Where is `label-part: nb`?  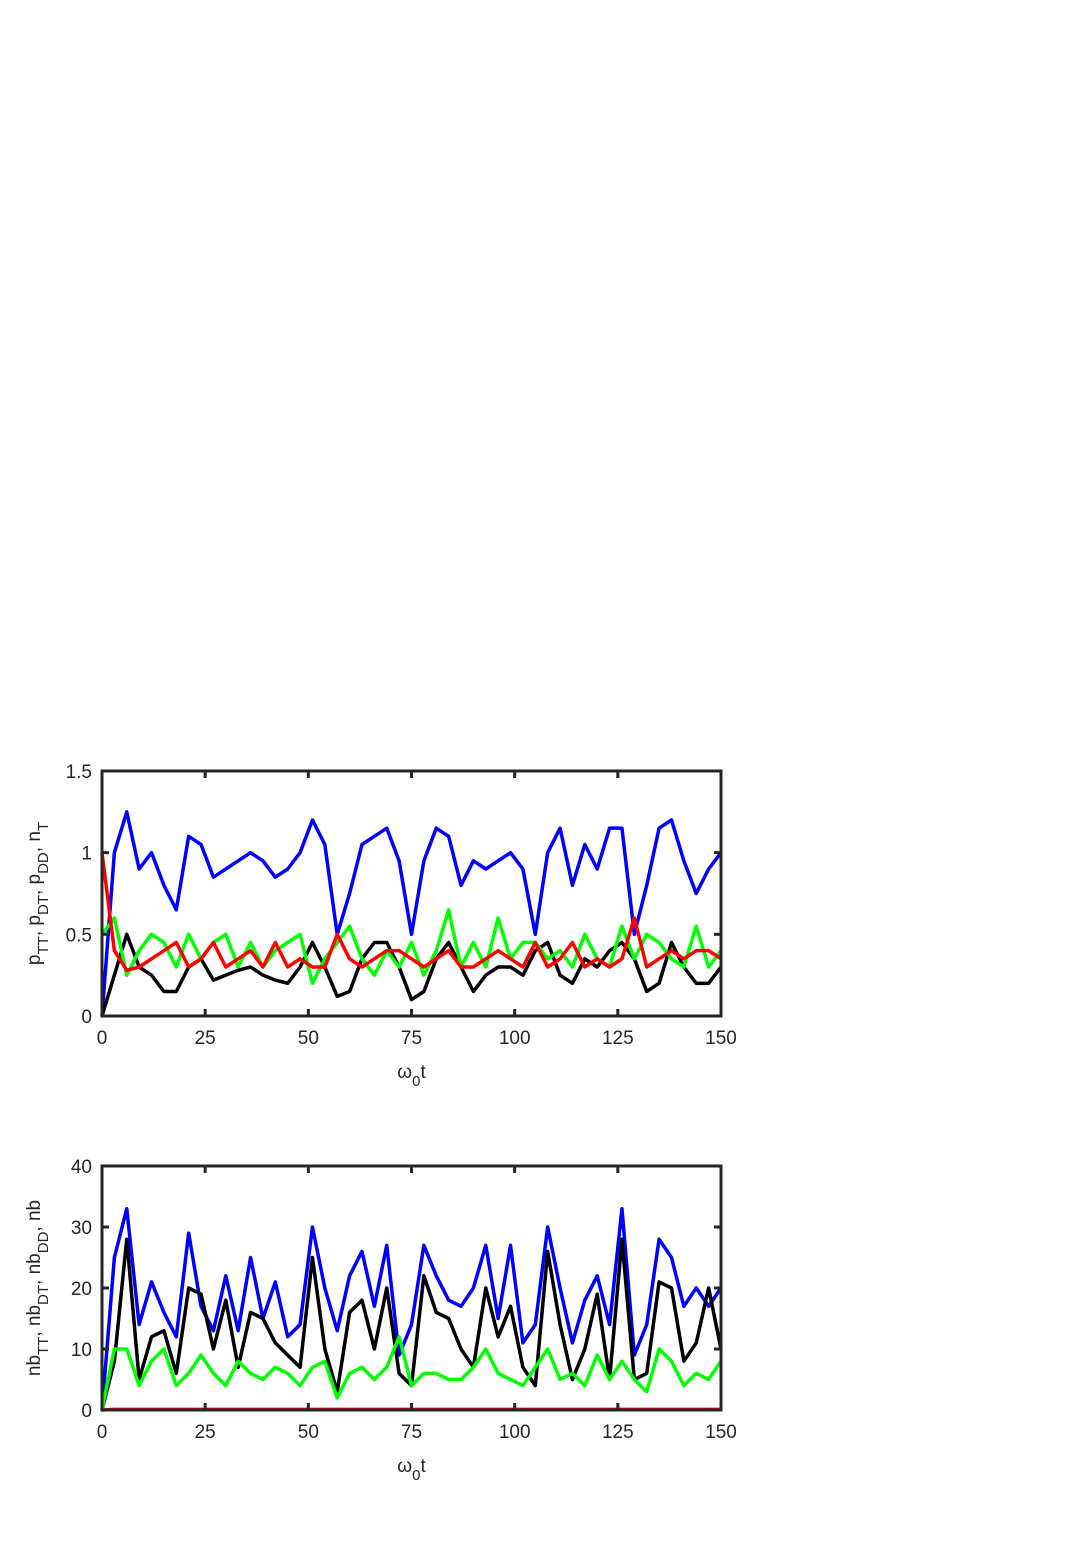
label-part: nb is located at coordinates (34, 1365).